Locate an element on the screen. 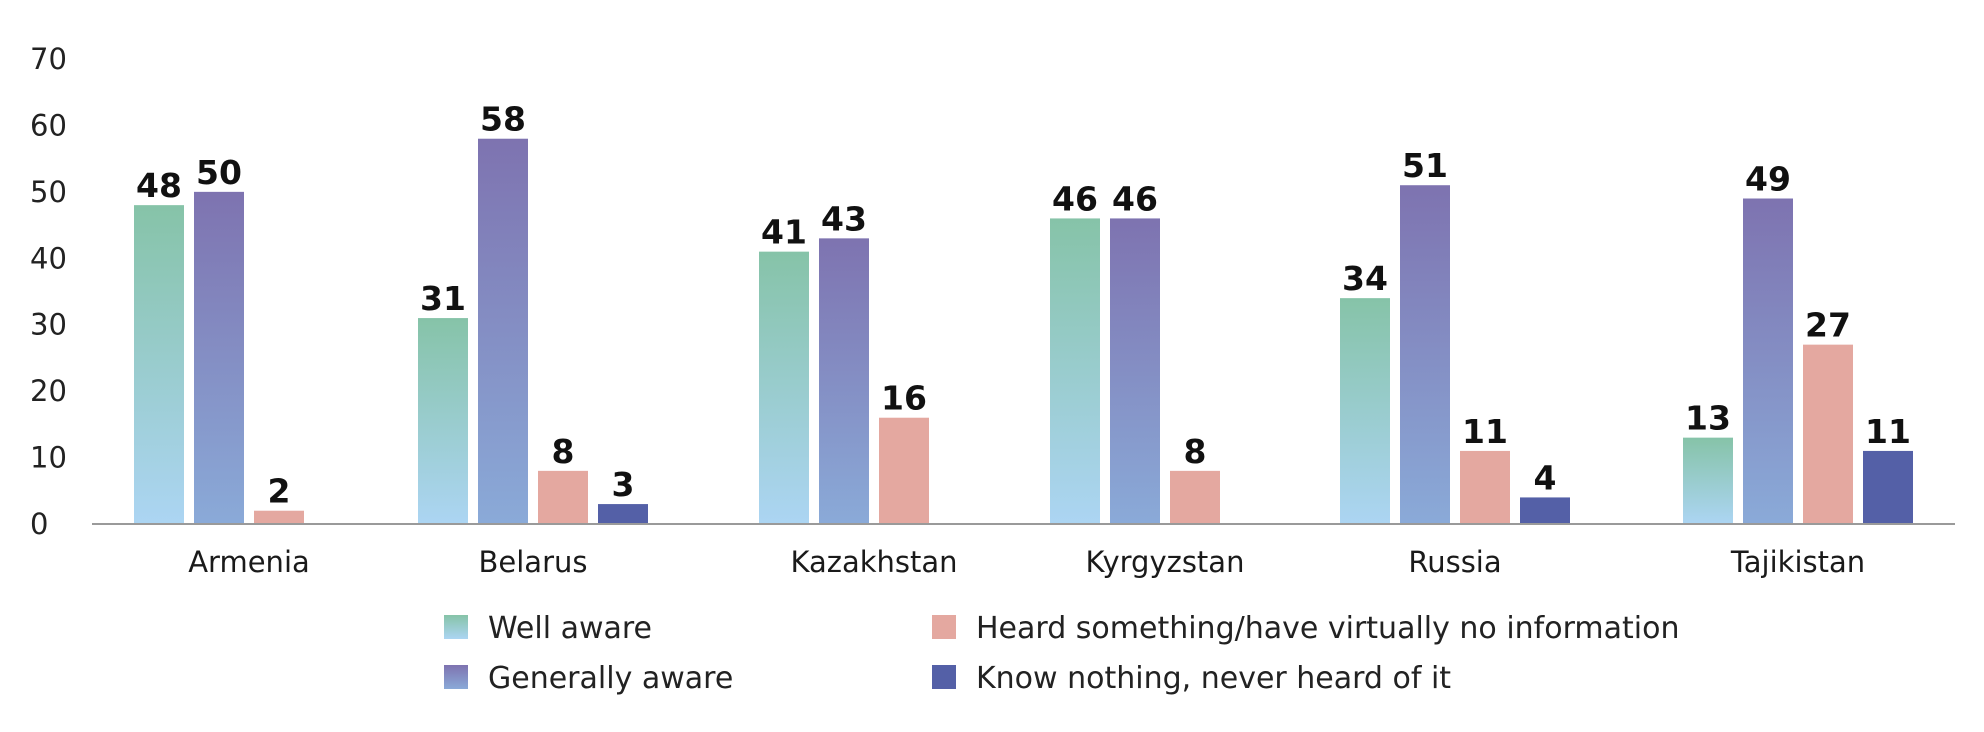 This screenshot has height=732, width=1984. data-label: 13 is located at coordinates (1708, 418).